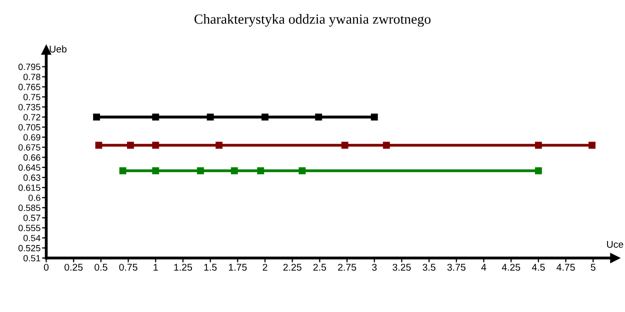 The width and height of the screenshot is (625, 312). I want to click on y-tick-label: 0.525, so click(29, 248).